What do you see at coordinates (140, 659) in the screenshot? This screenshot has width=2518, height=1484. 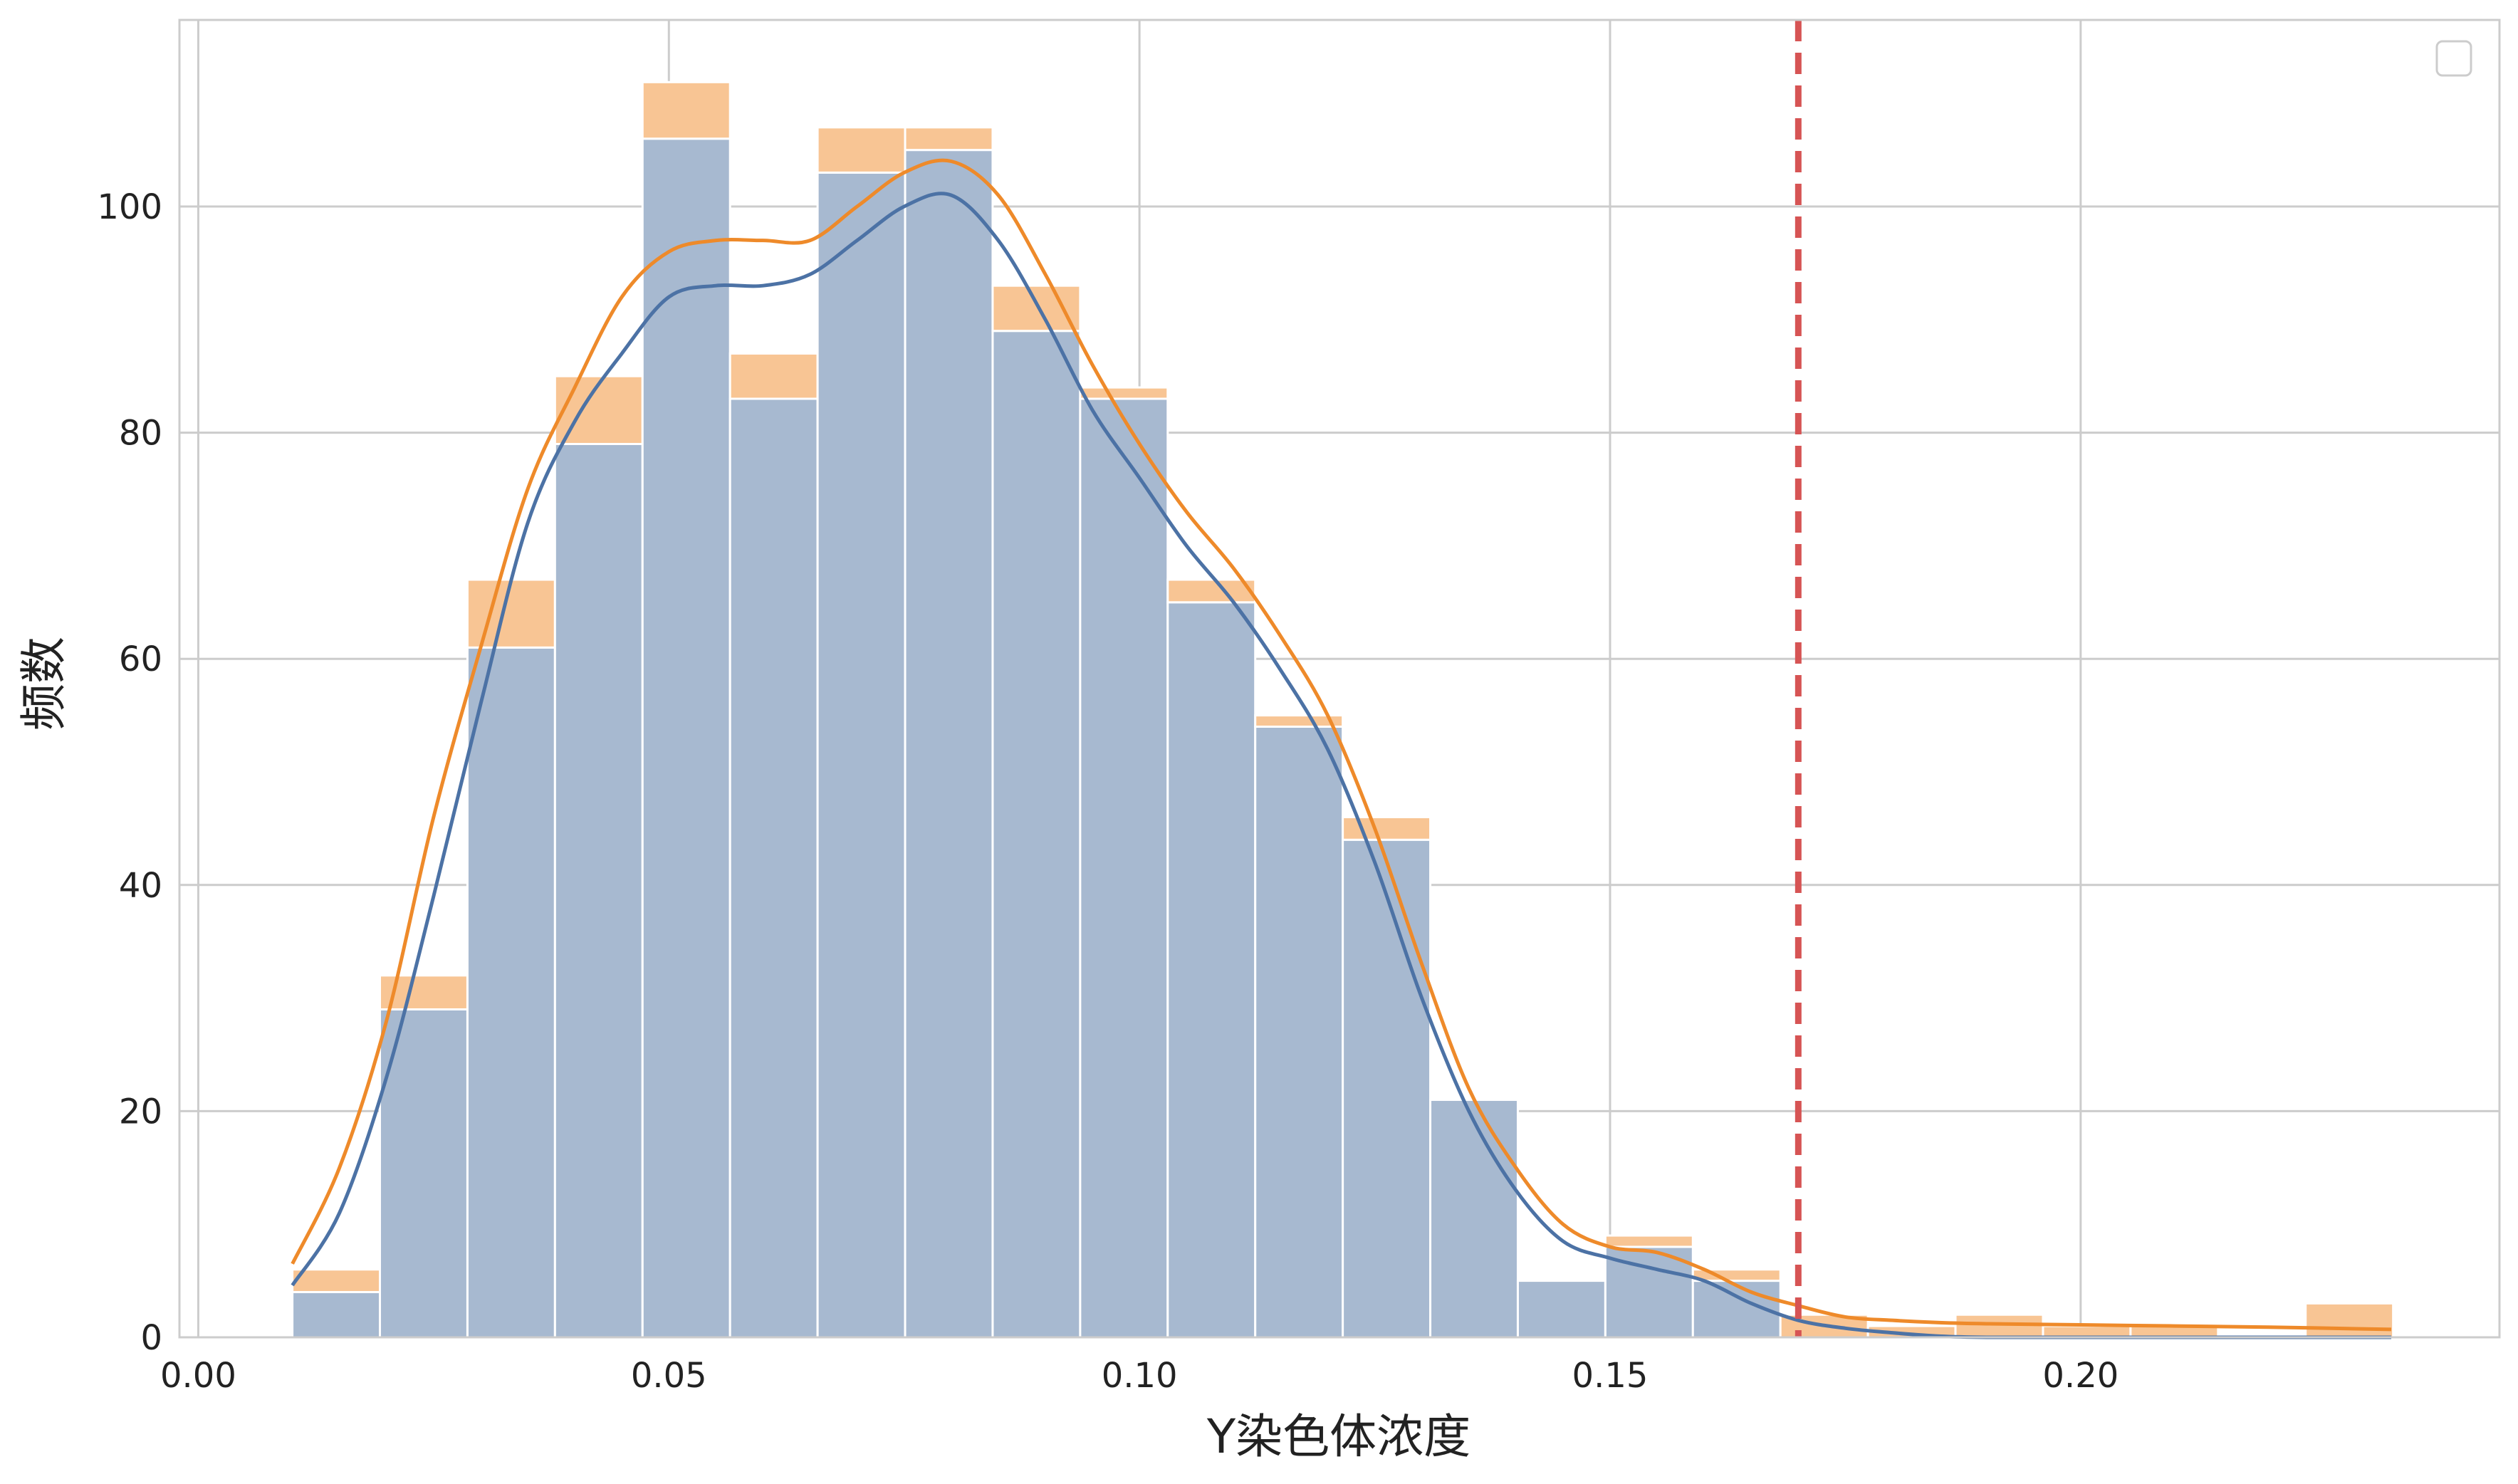 I see `y-tick-label: 60` at bounding box center [140, 659].